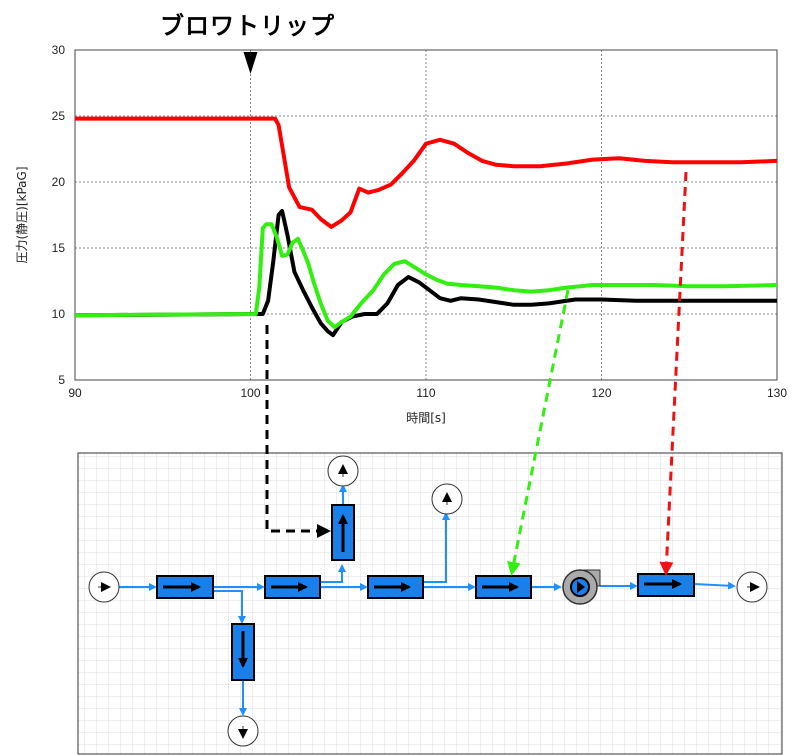 The height and width of the screenshot is (756, 803). I want to click on x-tick-labels: 90 100 110 120 130, so click(427, 393).